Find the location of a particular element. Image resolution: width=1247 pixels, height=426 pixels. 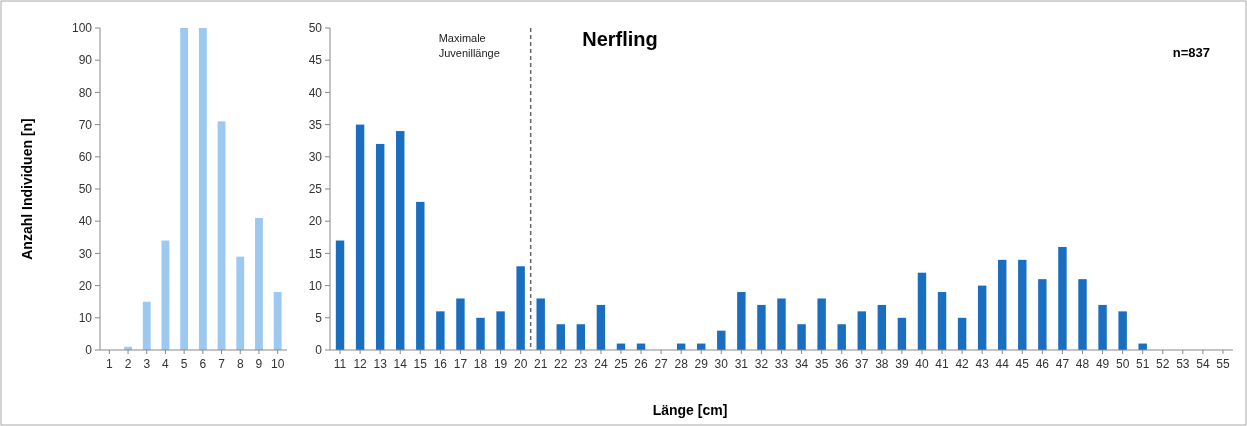

x-tick-label: 14 is located at coordinates (400, 364).